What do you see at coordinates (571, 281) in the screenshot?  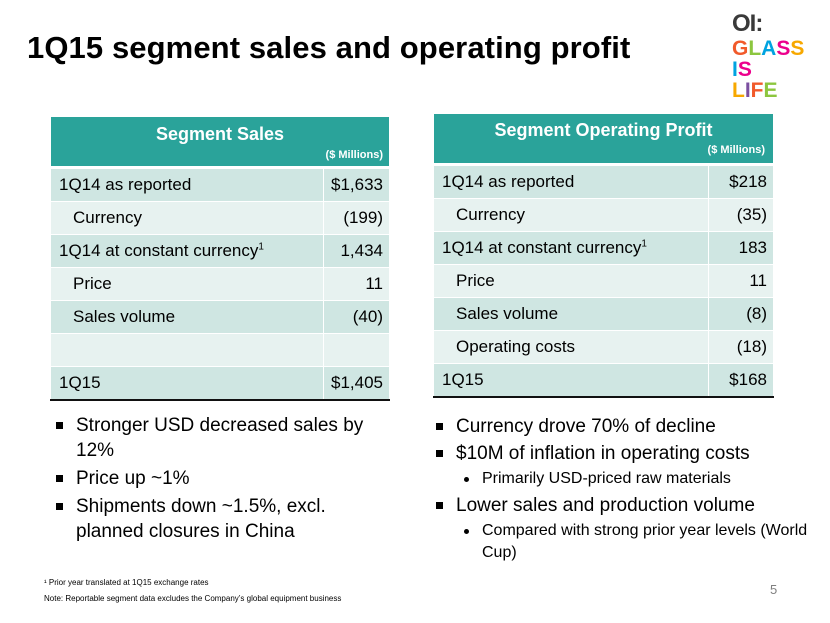 I see `profit-row-label: Price` at bounding box center [571, 281].